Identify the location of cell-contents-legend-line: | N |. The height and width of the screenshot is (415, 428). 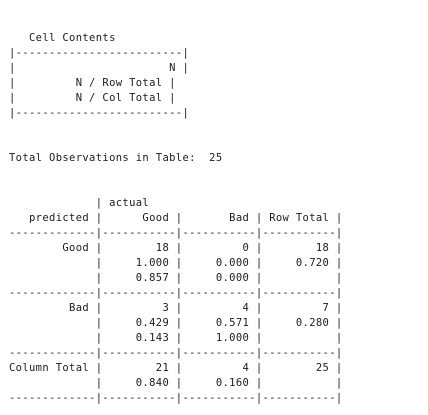
(99, 68).